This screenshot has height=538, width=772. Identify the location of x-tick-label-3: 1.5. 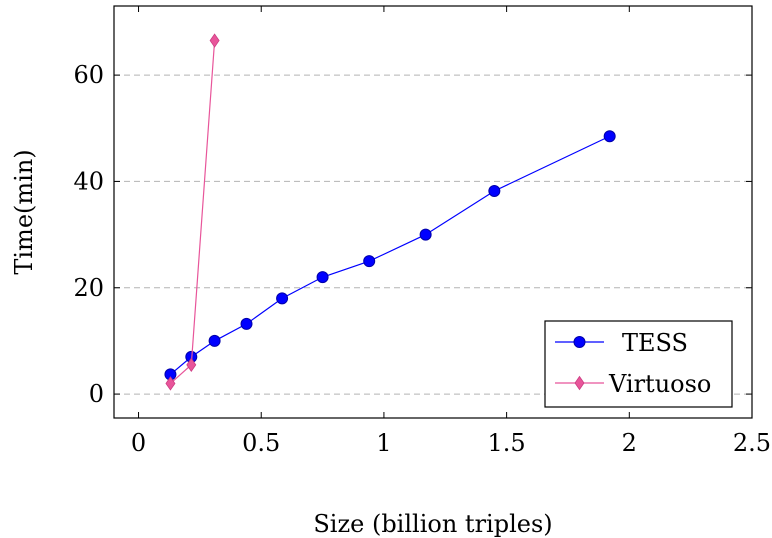
(507, 443).